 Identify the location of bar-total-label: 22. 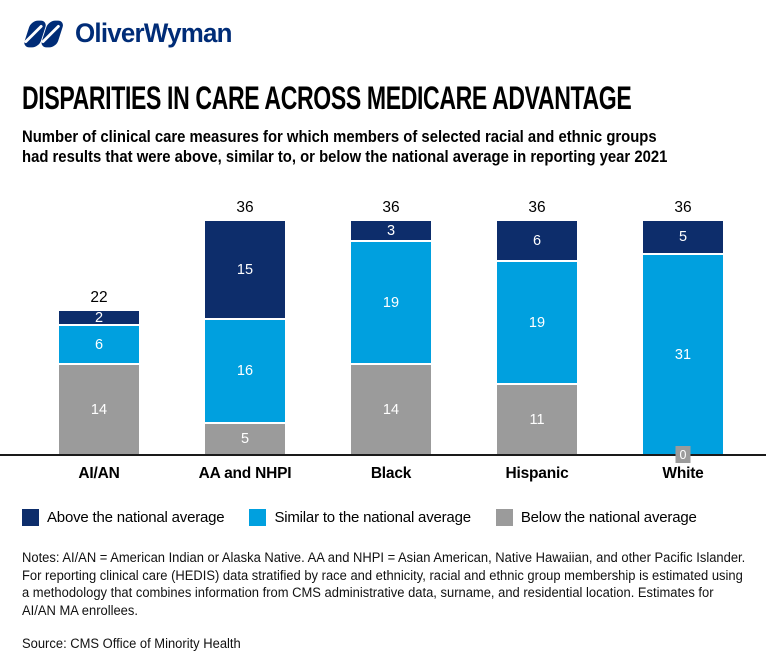
(99, 297).